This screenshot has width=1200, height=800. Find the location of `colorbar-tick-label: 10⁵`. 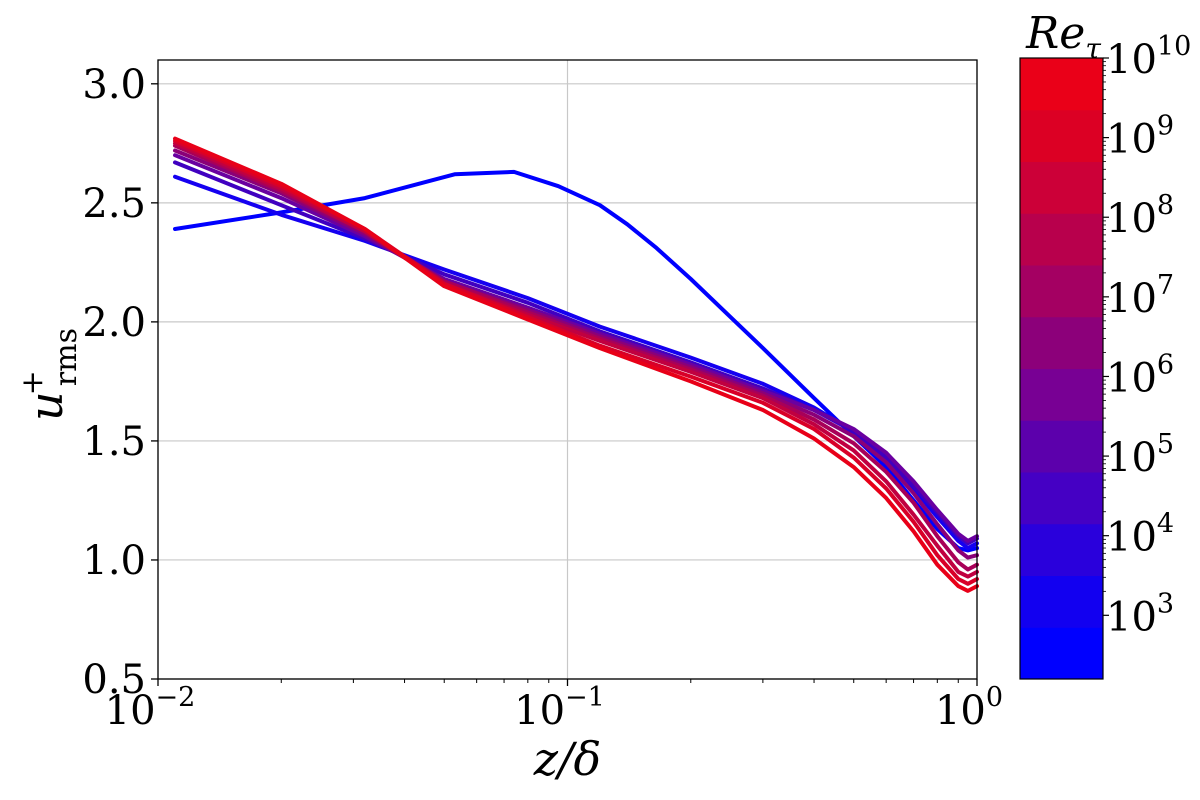

colorbar-tick-label: 10⁵ is located at coordinates (1140, 455).